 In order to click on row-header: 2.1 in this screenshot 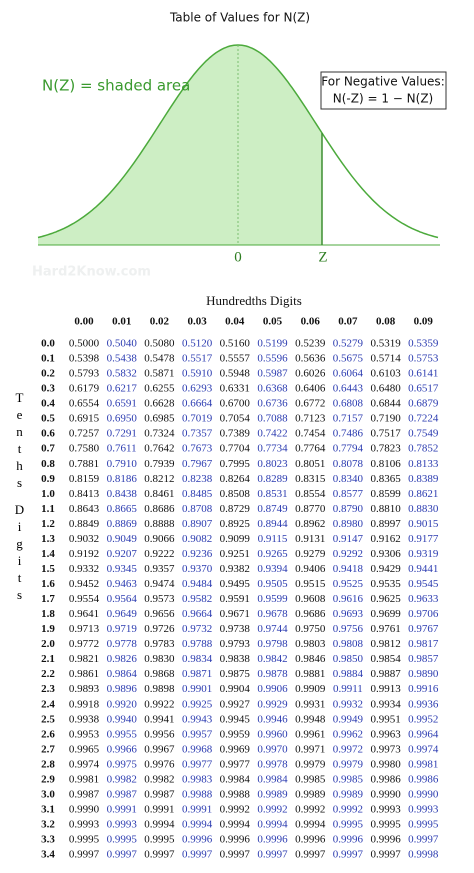, I will do `click(48, 659)`.